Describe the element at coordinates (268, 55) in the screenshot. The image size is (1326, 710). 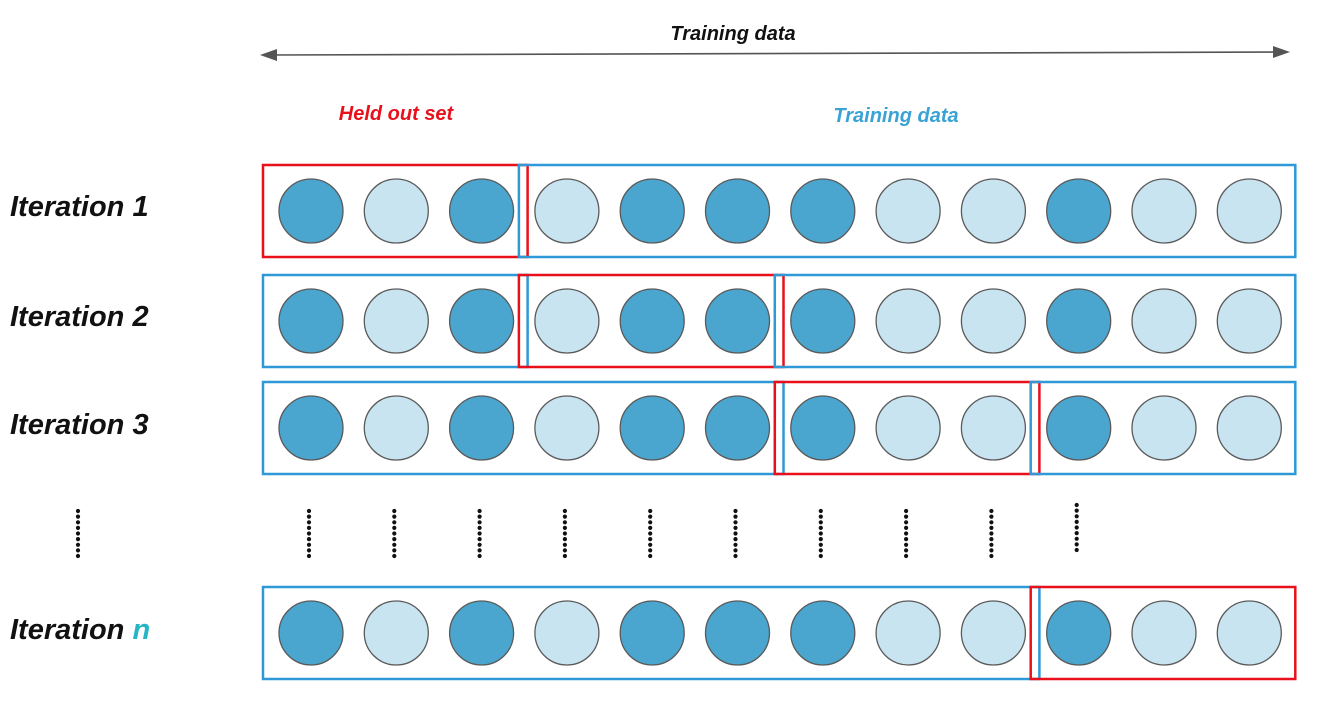
I see `top-arrow-left-head` at that location.